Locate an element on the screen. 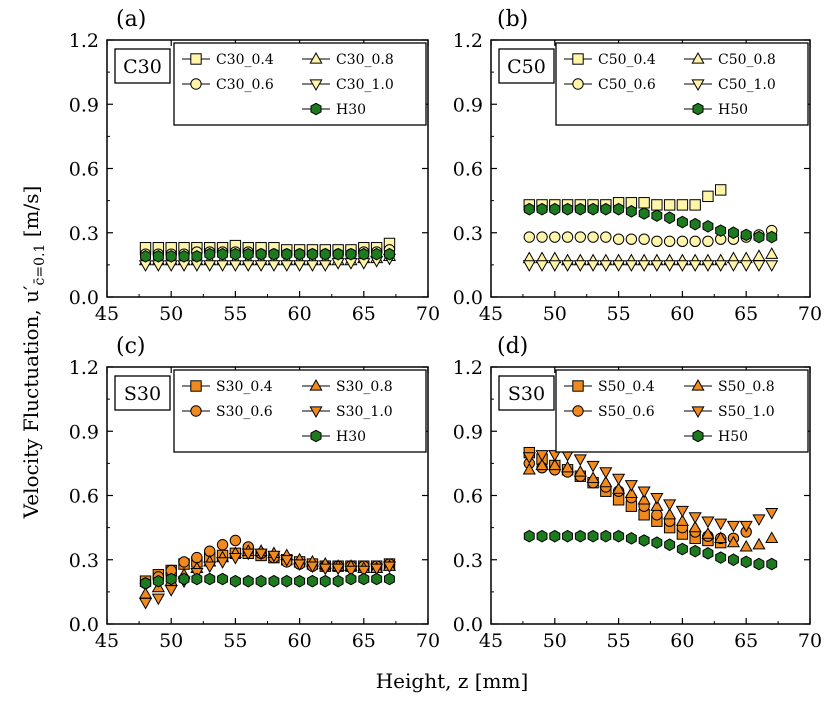  legend-label: C50_1.0 is located at coordinates (747, 85).